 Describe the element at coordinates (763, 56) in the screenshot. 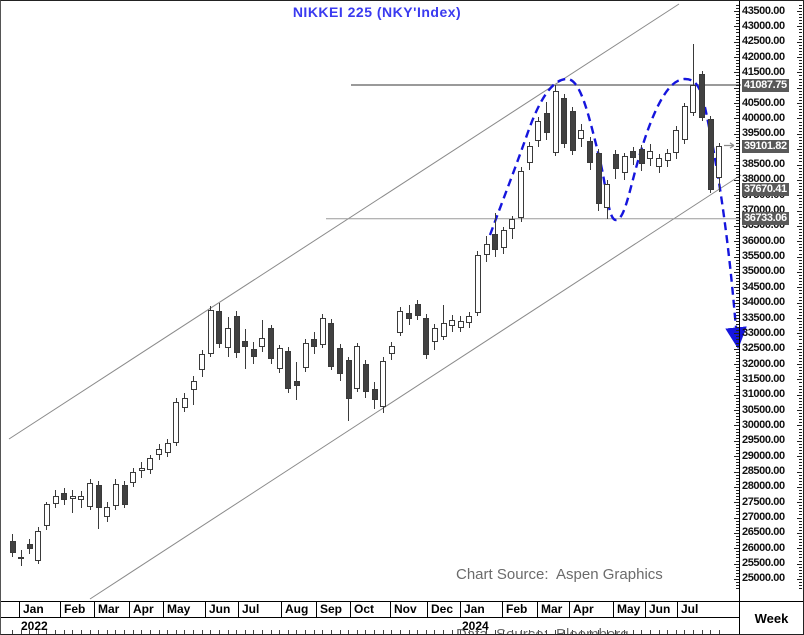

I see `y-axis-label: 42000.00` at that location.